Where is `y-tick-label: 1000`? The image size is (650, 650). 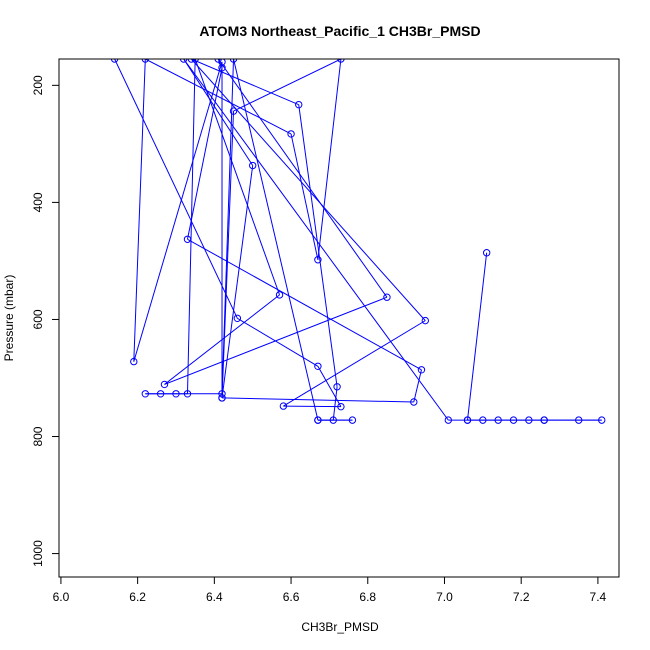
y-tick-label: 1000 is located at coordinates (38, 553).